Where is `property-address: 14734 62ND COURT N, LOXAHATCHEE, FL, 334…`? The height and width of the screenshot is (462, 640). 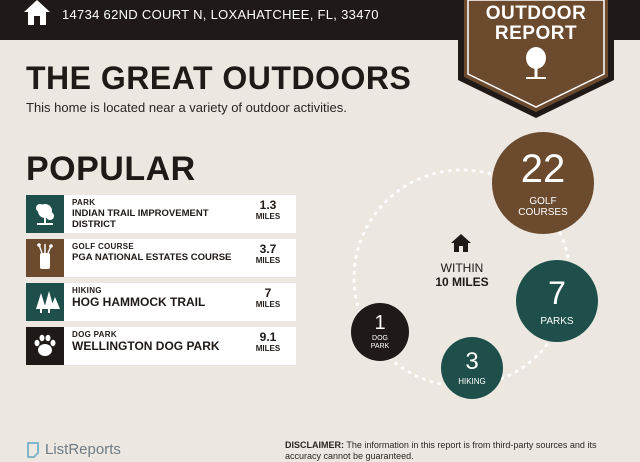
property-address: 14734 62ND COURT N, LOXAHATCHEE, FL, 334… is located at coordinates (220, 14).